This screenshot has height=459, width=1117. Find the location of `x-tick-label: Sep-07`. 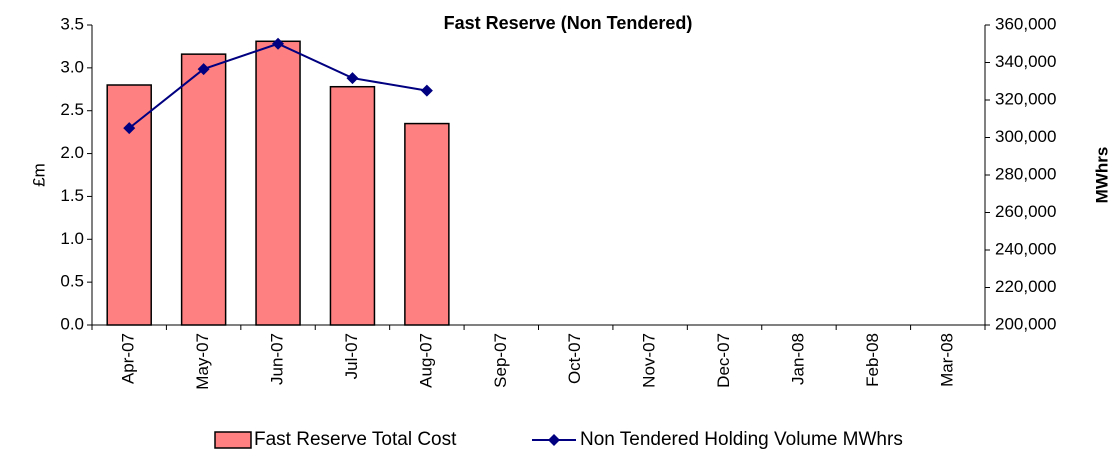

x-tick-label: Sep-07 is located at coordinates (500, 360).